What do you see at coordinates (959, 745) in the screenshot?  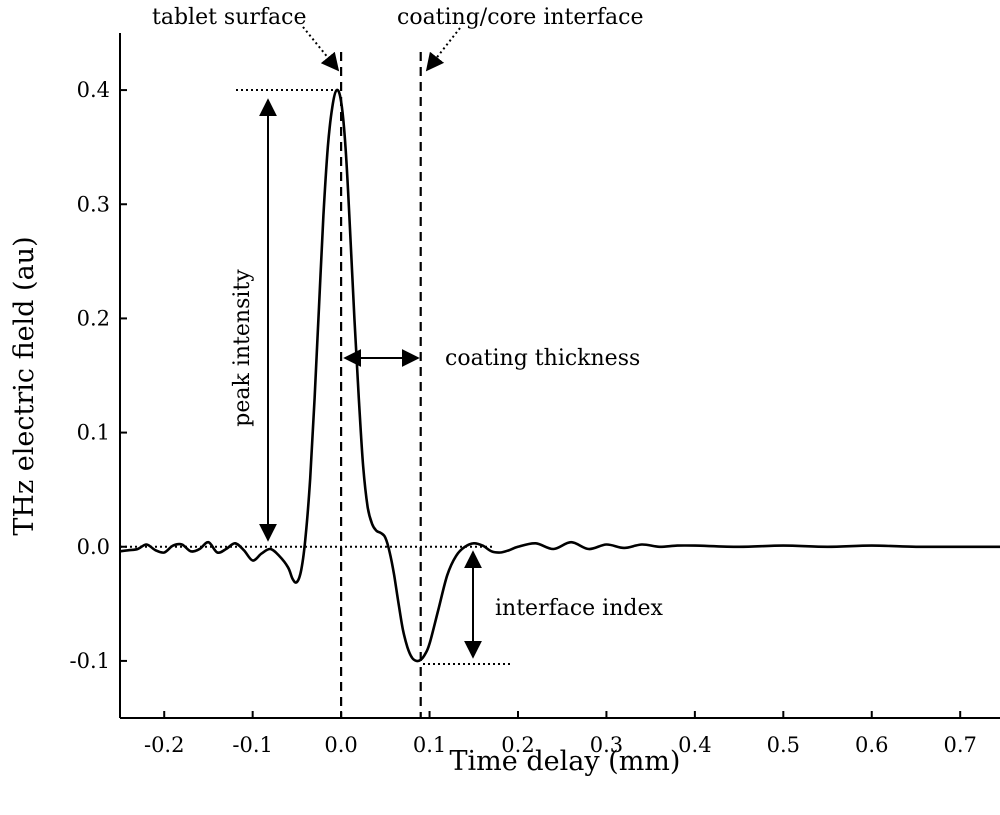 I see `x-tick-label: 0.7` at bounding box center [959, 745].